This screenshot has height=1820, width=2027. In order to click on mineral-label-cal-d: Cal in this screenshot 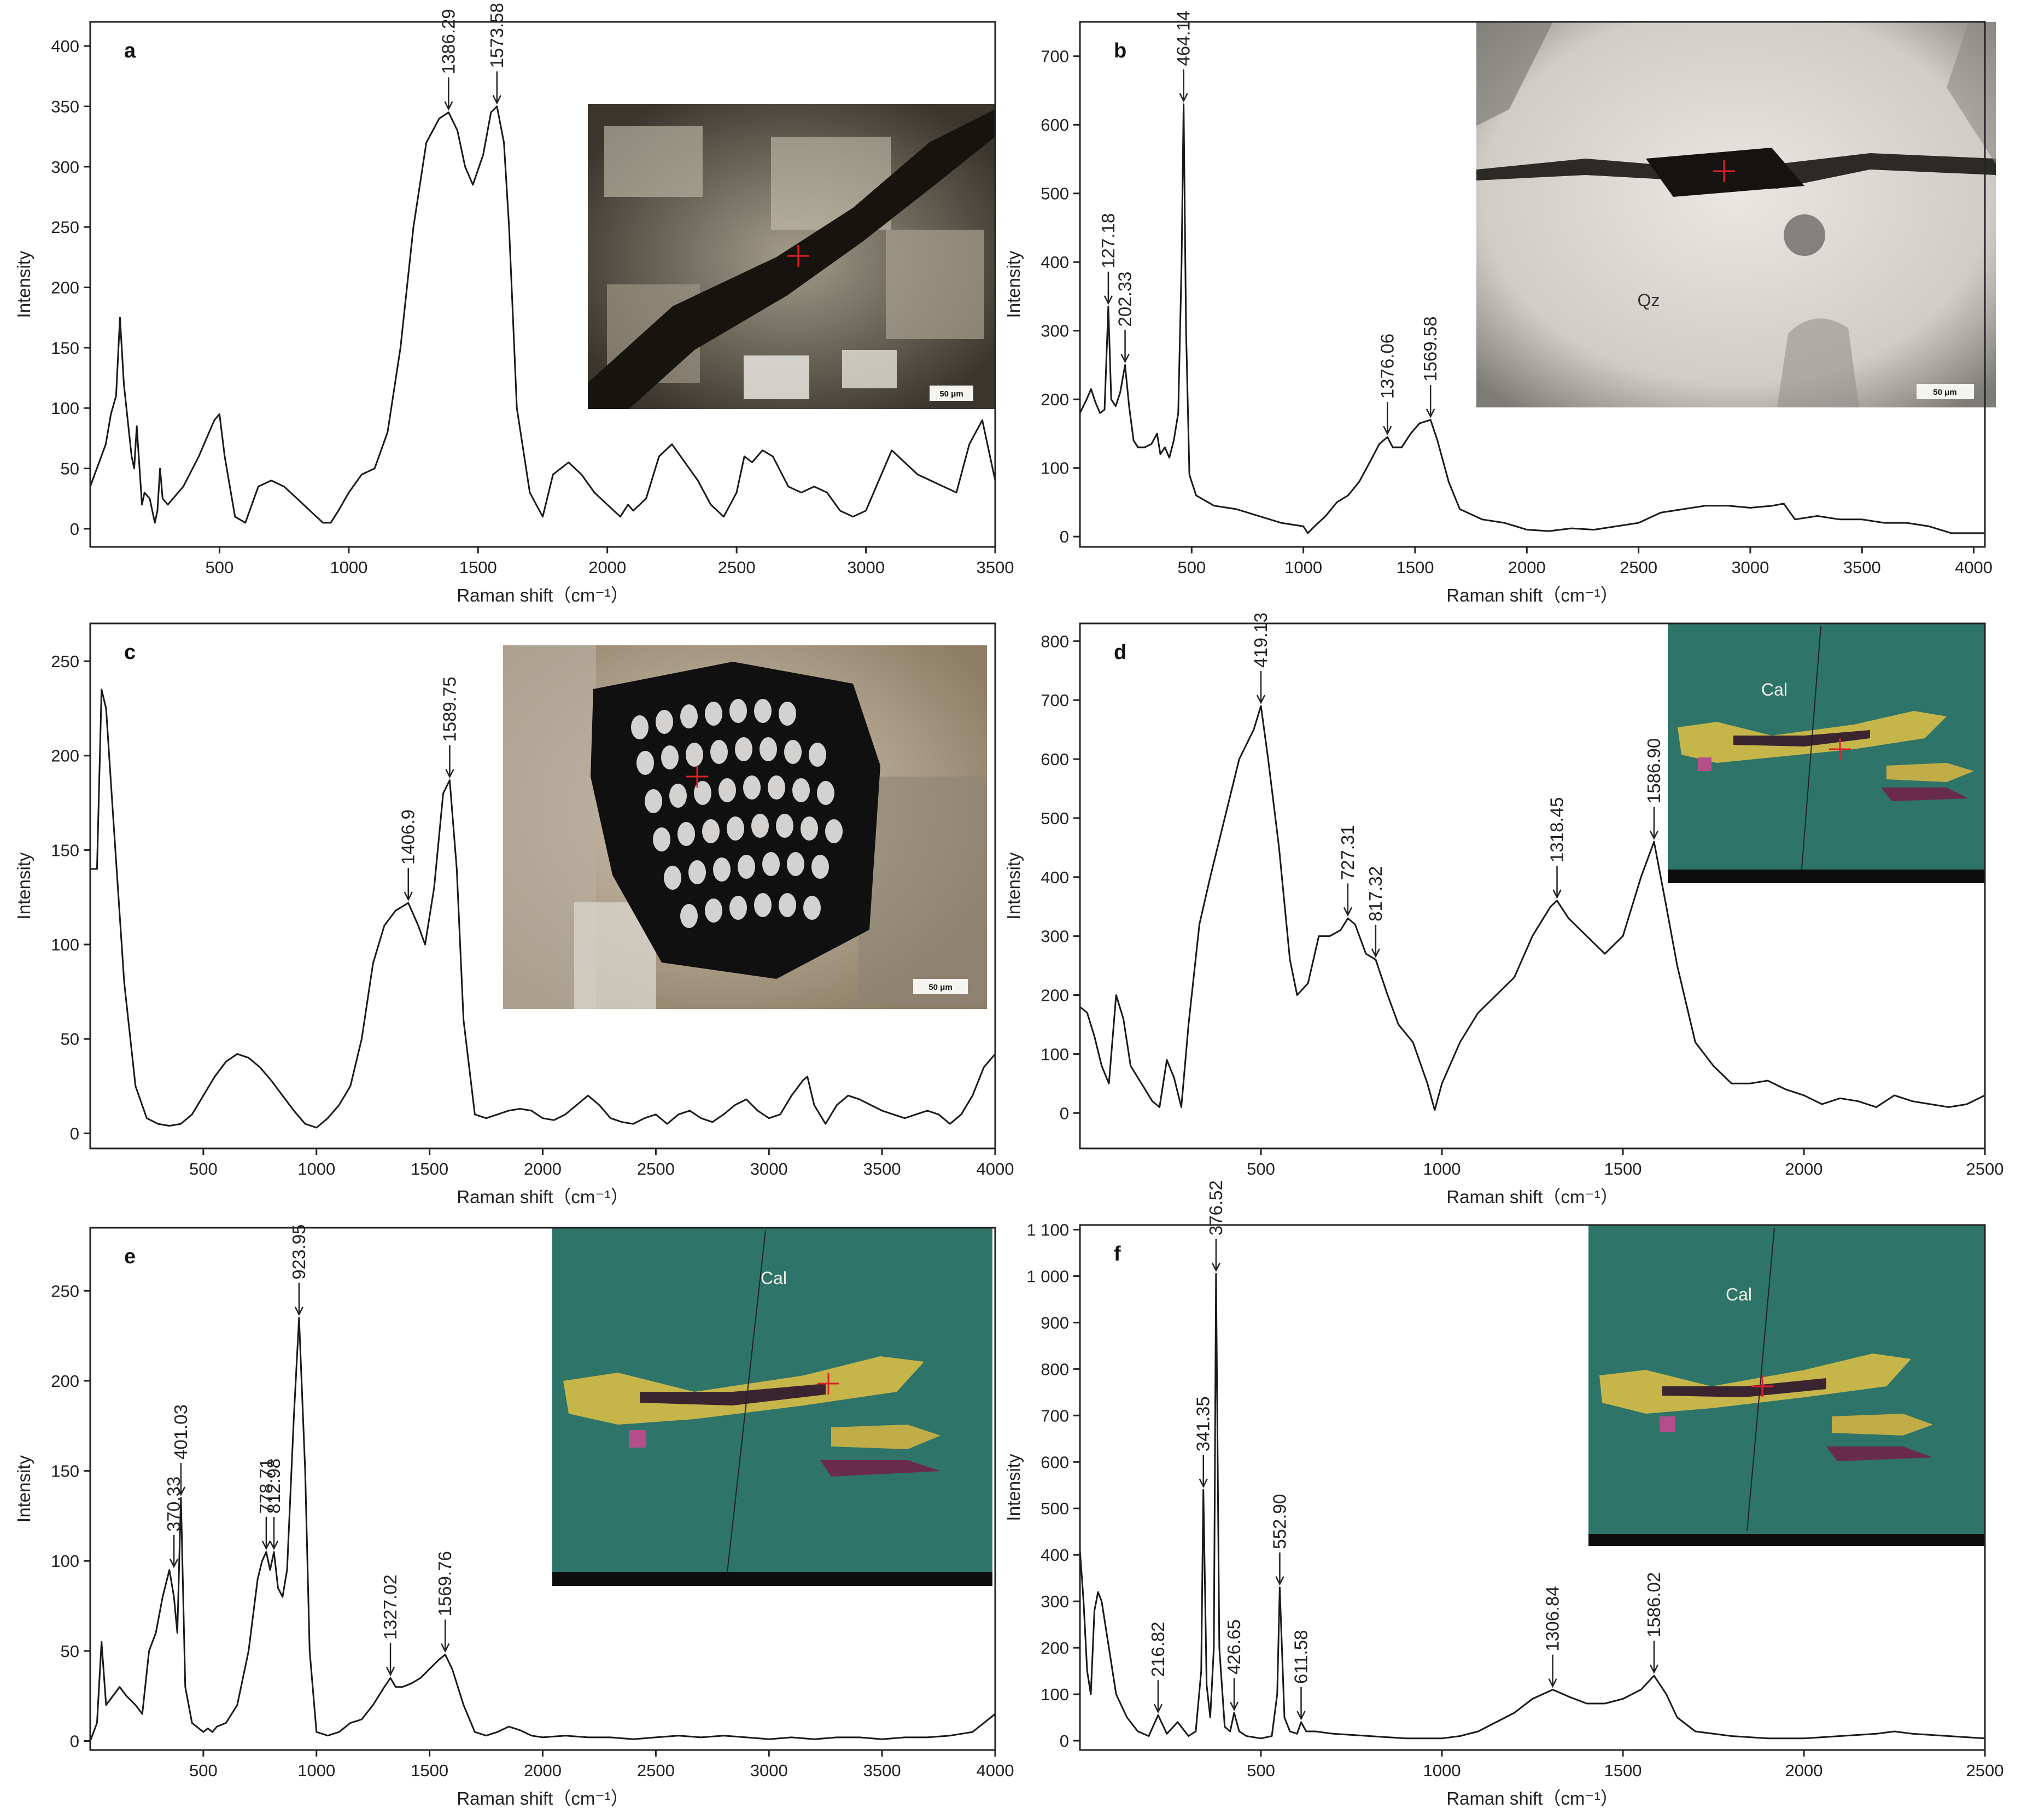, I will do `click(1774, 689)`.